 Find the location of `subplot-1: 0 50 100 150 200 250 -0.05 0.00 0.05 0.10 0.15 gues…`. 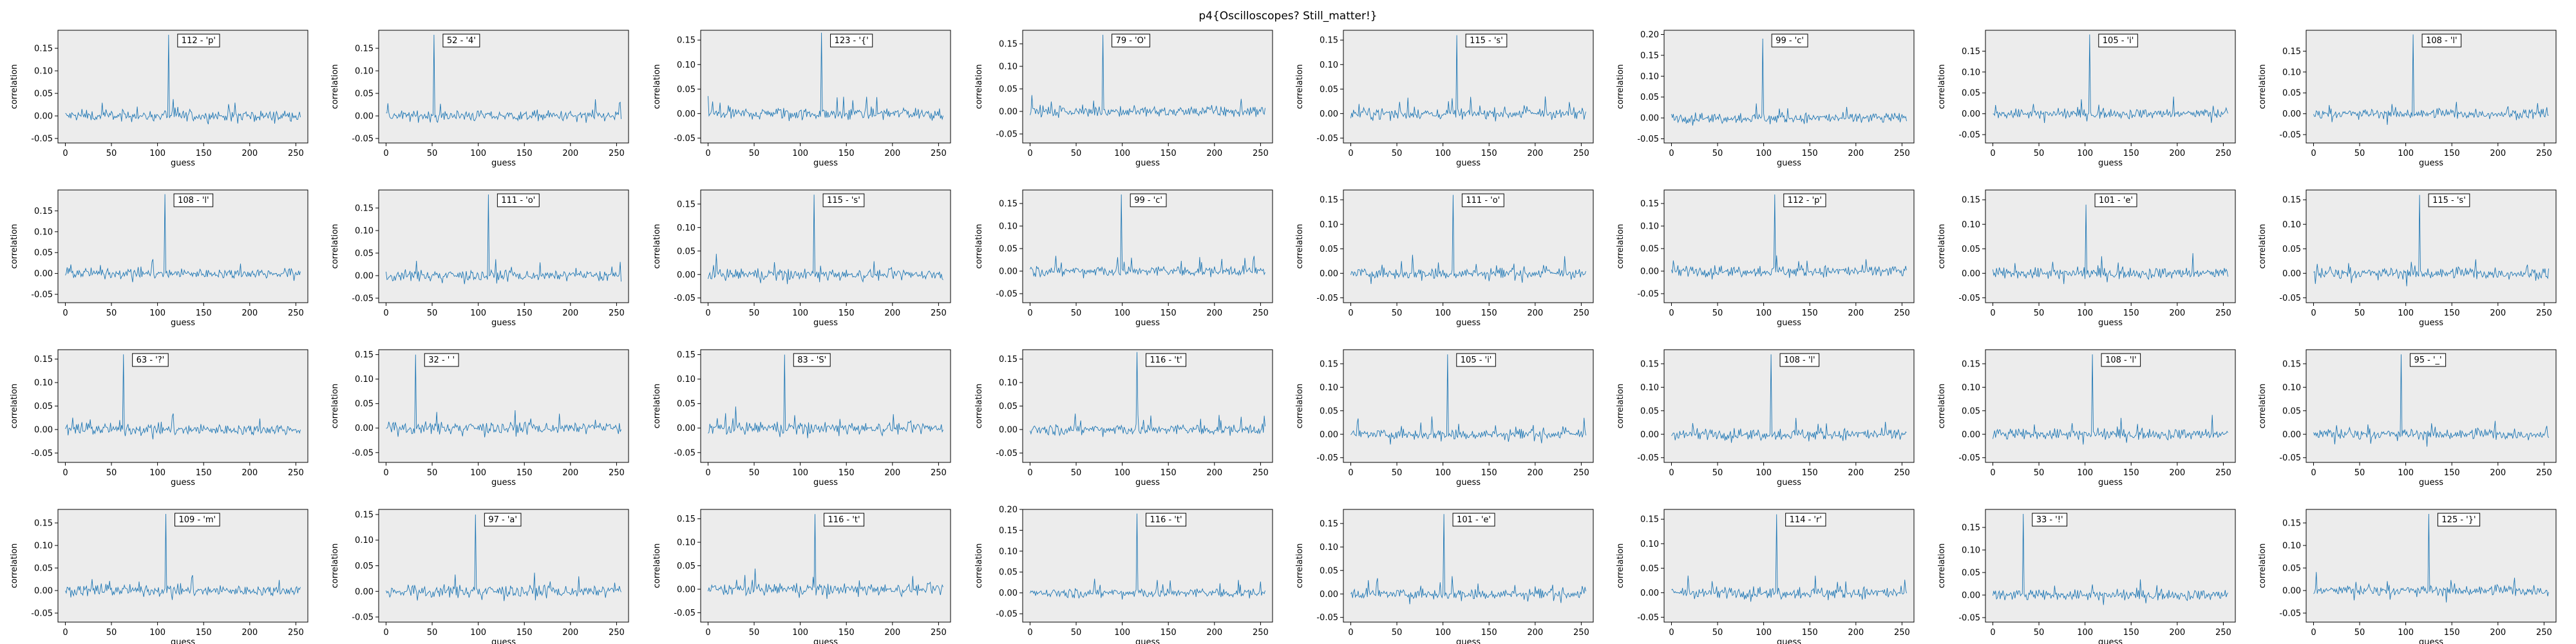

subplot-1: 0 50 100 150 200 250 -0.05 0.00 0.05 0.10 0.15 gues… is located at coordinates (480, 99).